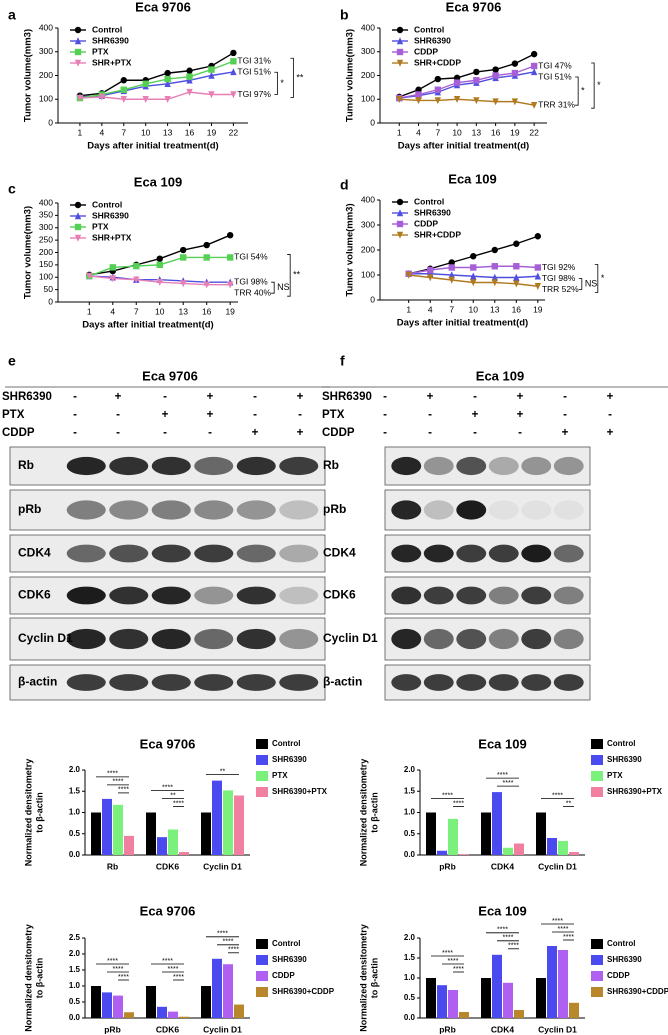 The width and height of the screenshot is (668, 1035). I want to click on legend-label: SHR+PTX, so click(112, 237).